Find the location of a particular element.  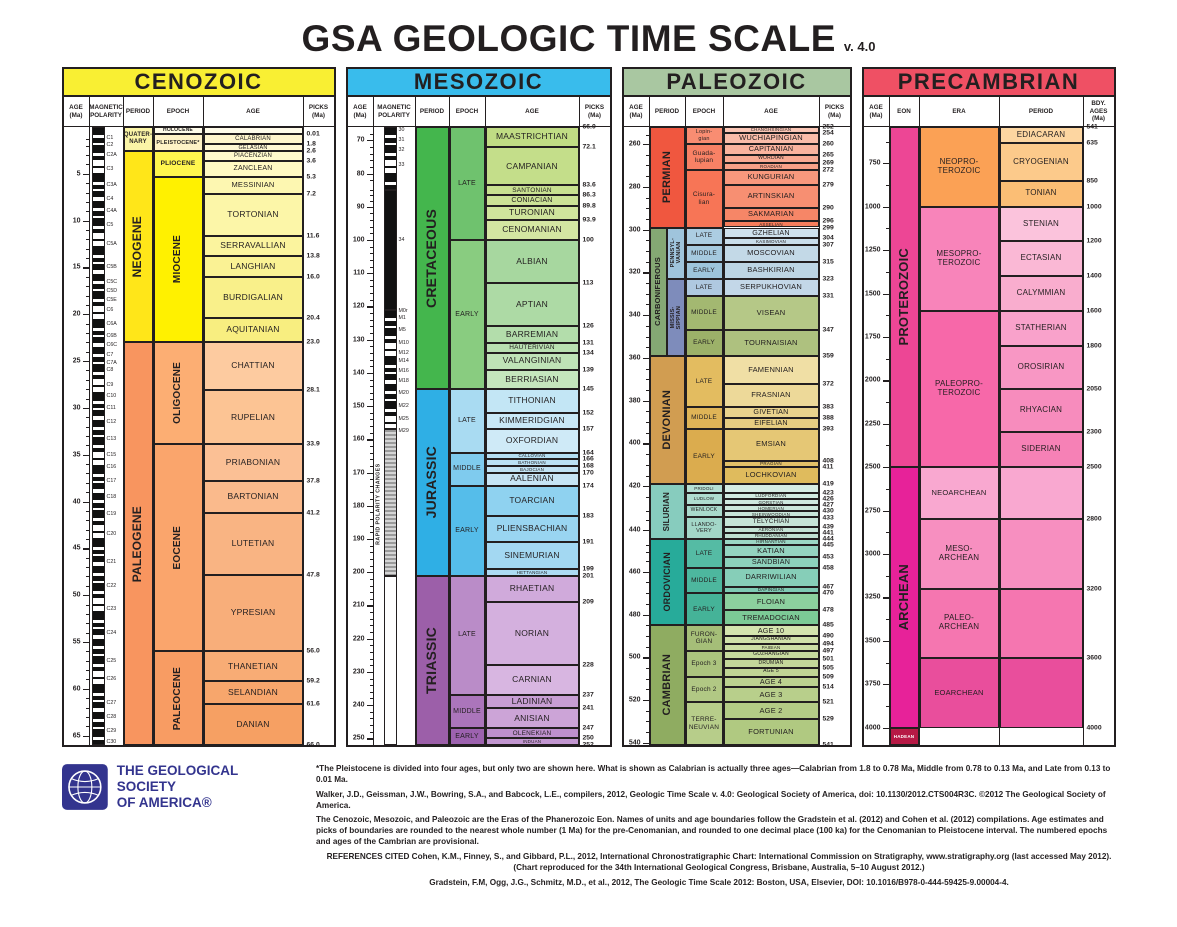

pick-1000: 1000 is located at coordinates (1094, 207).